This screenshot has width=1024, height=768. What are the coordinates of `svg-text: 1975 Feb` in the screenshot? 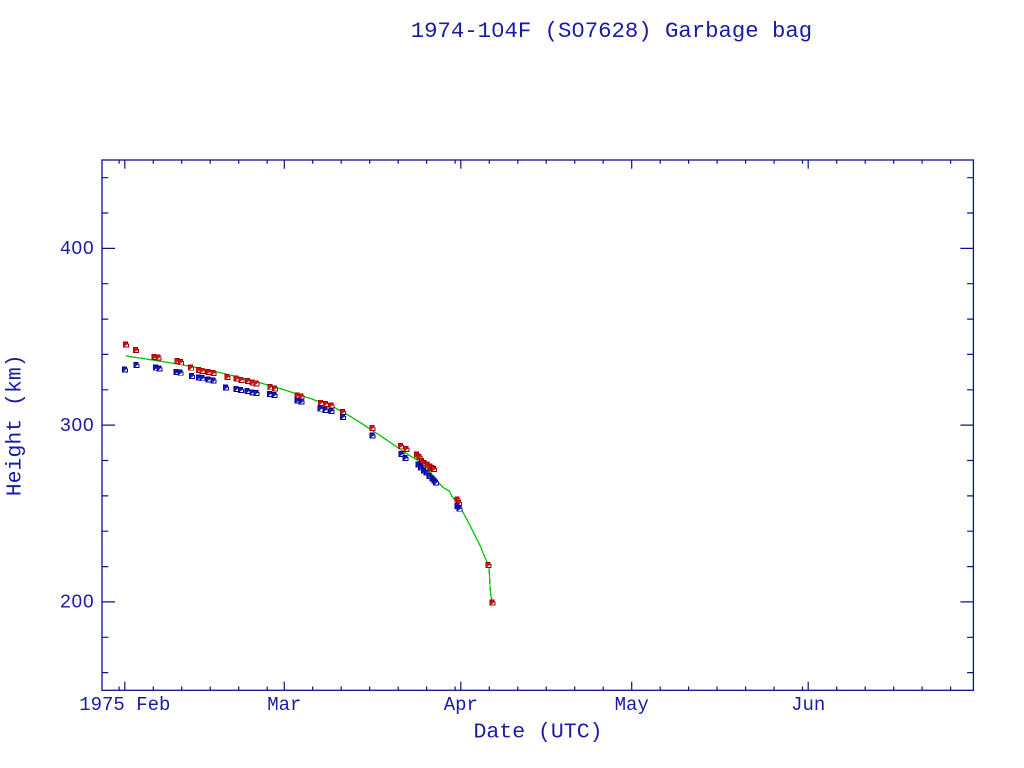 It's located at (124, 705).